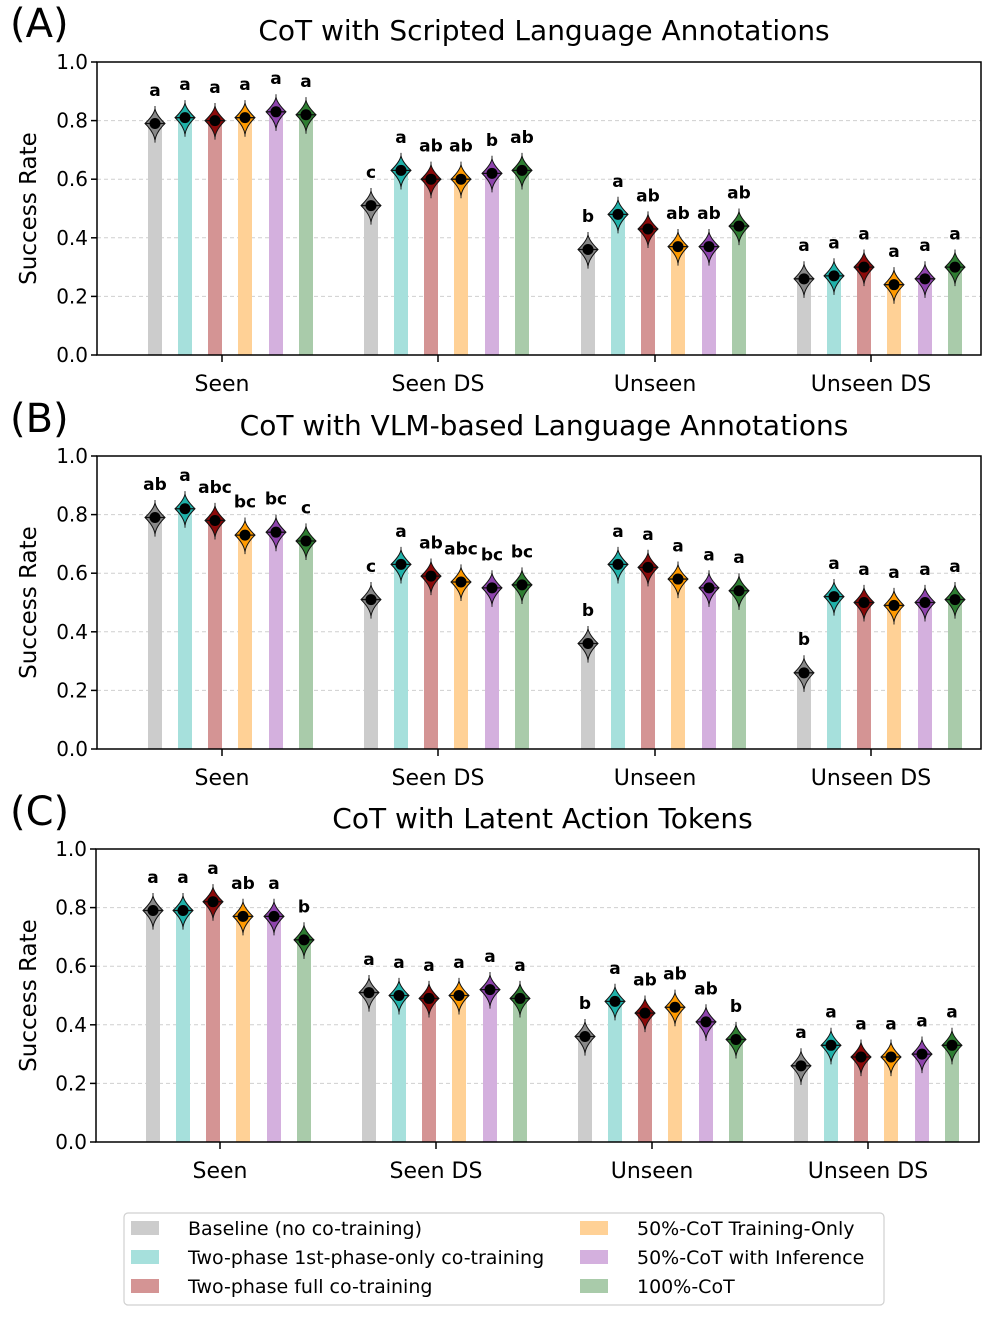 The height and width of the screenshot is (1321, 996). What do you see at coordinates (686, 1287) in the screenshot?
I see `legend-label: 100%-CoT` at bounding box center [686, 1287].